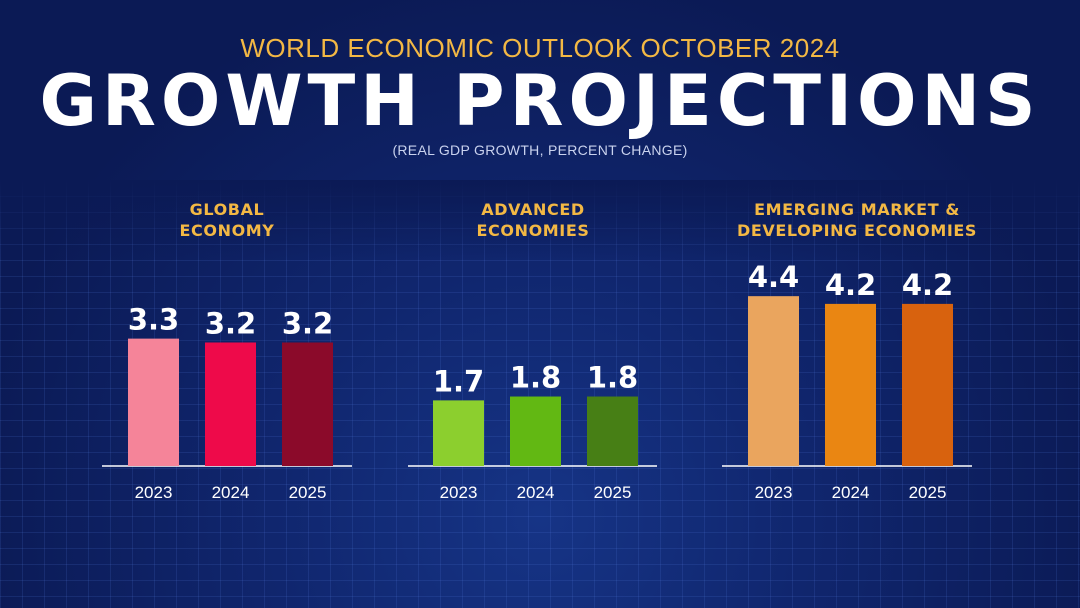 The image size is (1080, 608). I want to click on bar-emerging-2023, so click(773, 381).